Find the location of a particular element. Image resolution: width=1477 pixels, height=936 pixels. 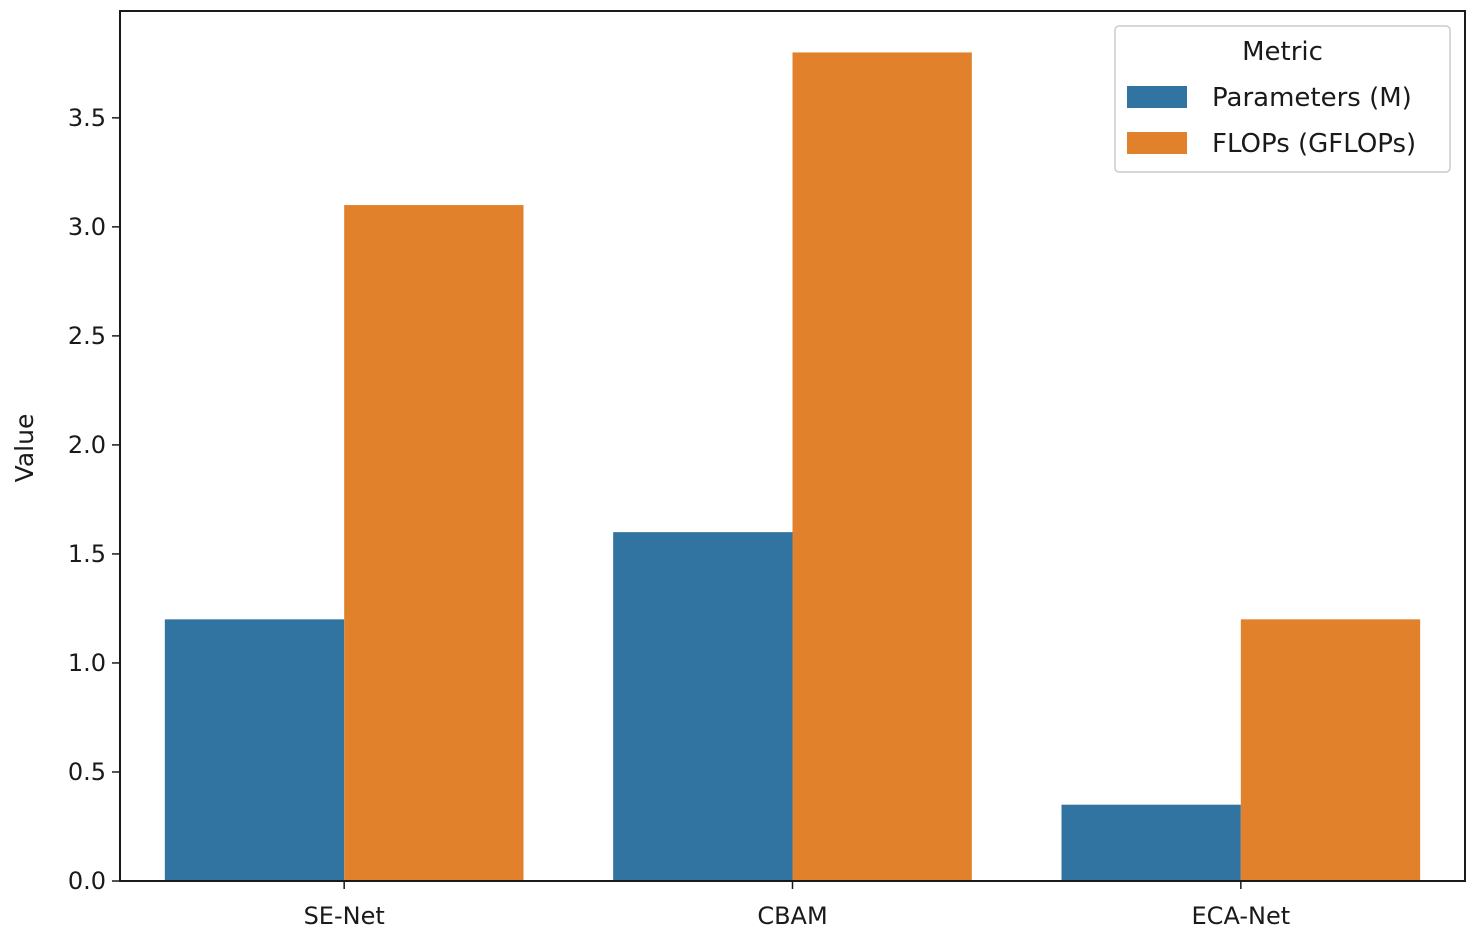

legend: Metric Parameters (M) FLOPs (GFLOPs) is located at coordinates (1282, 99).